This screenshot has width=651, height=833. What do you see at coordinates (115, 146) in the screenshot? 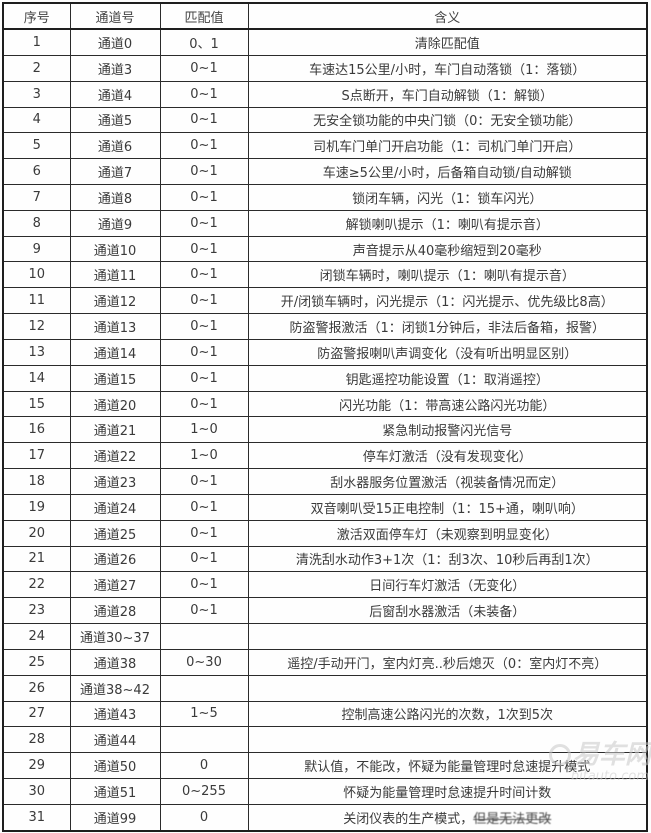
I see `channel-cell: 通道6` at bounding box center [115, 146].